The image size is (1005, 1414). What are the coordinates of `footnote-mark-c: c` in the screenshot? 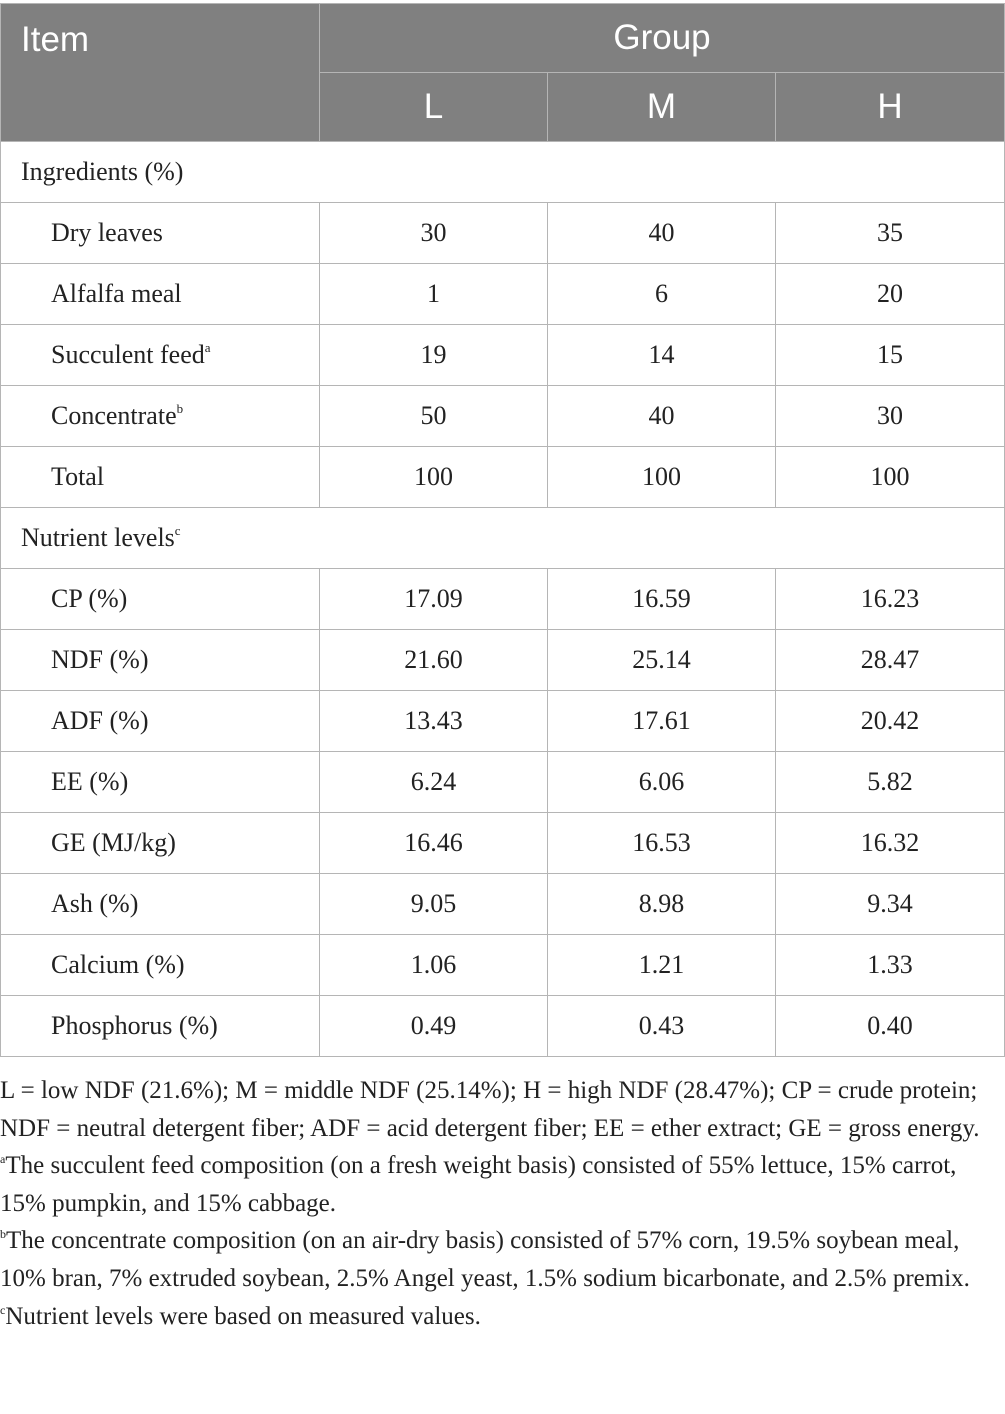 It's located at (3, 1309).